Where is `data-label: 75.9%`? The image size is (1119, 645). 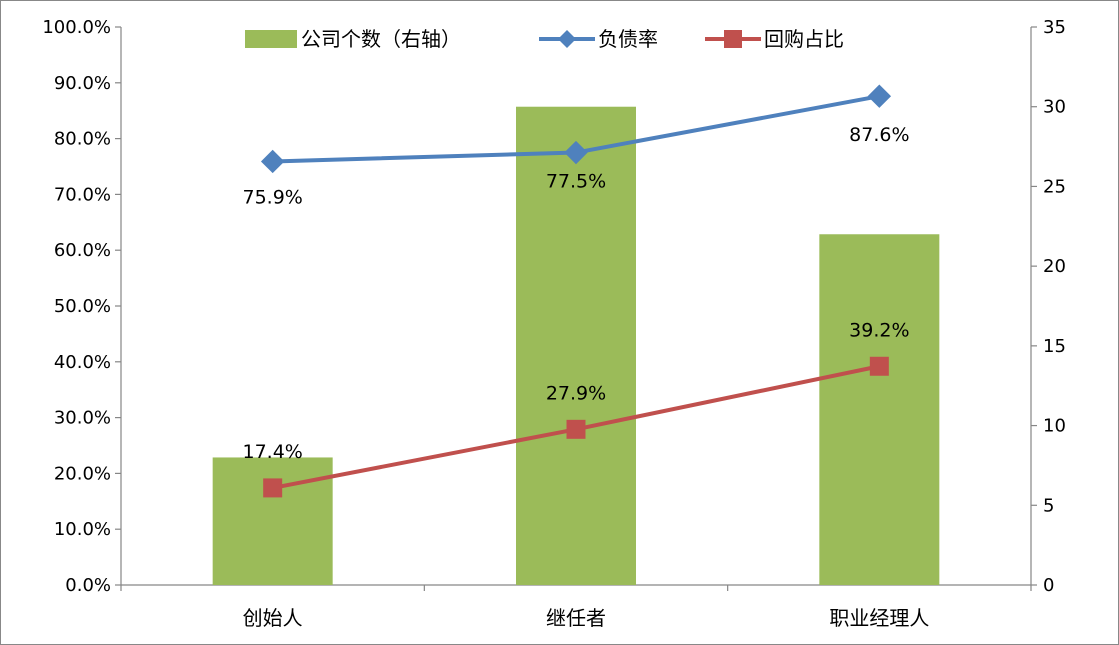
data-label: 75.9% is located at coordinates (272, 197).